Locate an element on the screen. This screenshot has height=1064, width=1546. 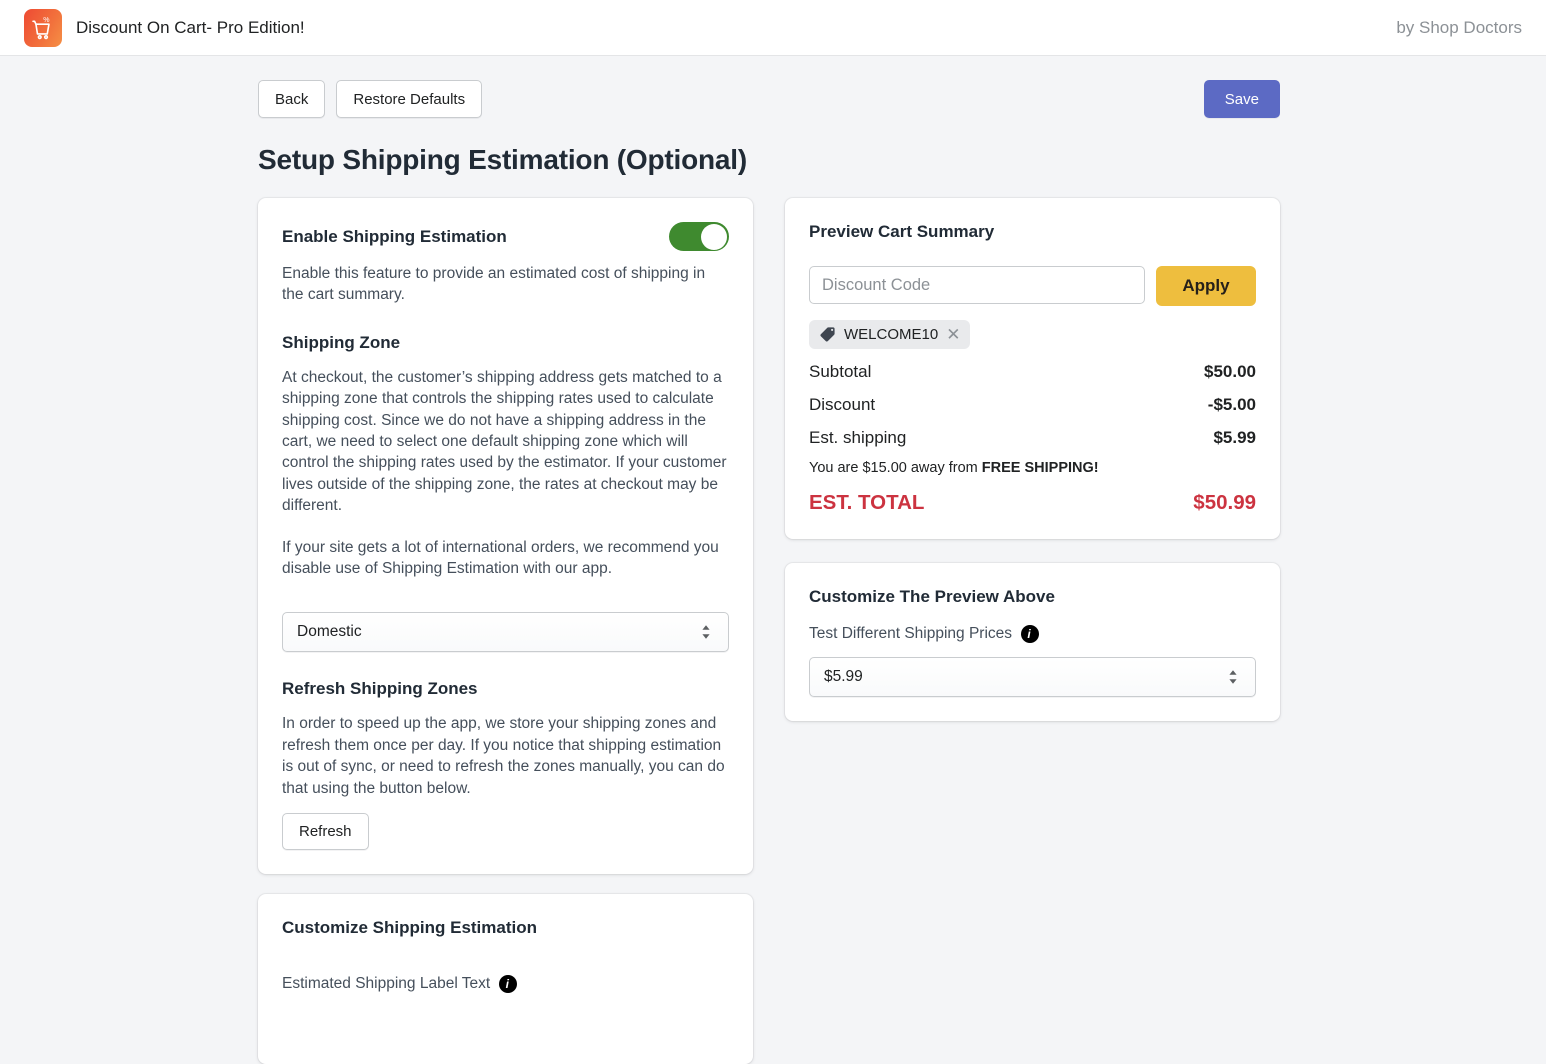
discount-value: -$5.00 is located at coordinates (1231, 404).